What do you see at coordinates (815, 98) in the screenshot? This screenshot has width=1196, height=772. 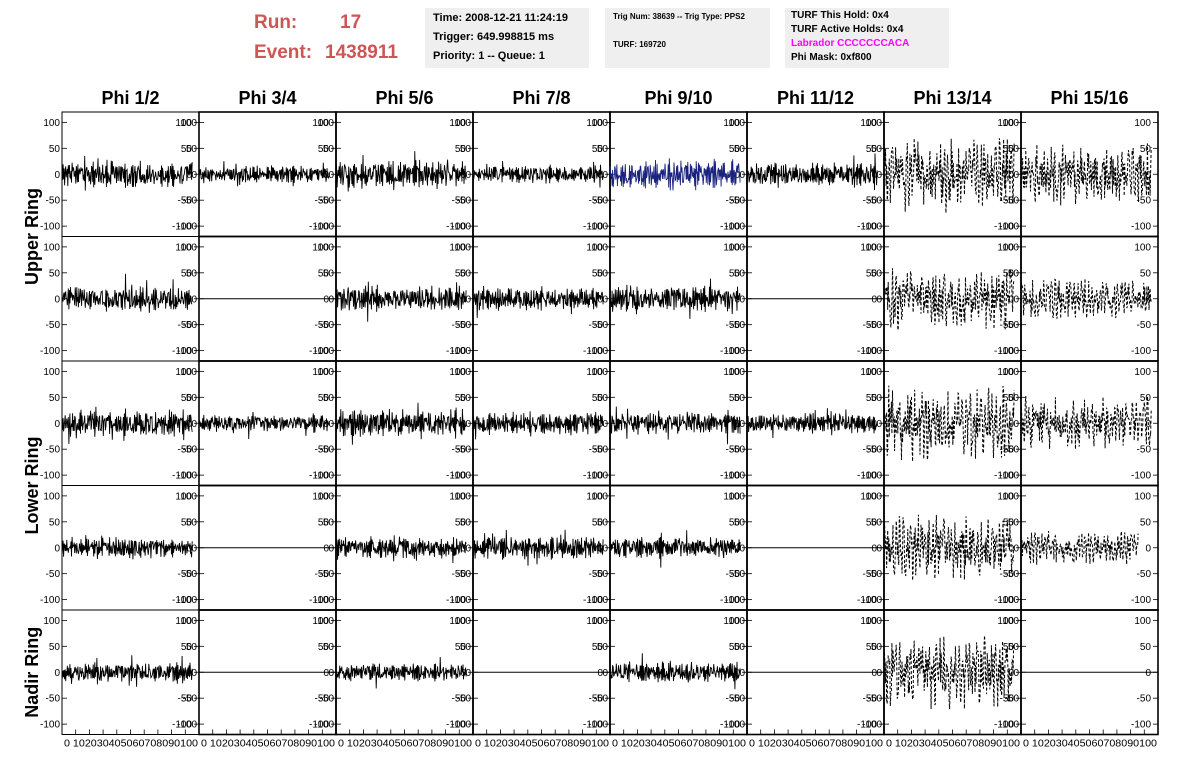 I see `column-header: Phi 11/12` at bounding box center [815, 98].